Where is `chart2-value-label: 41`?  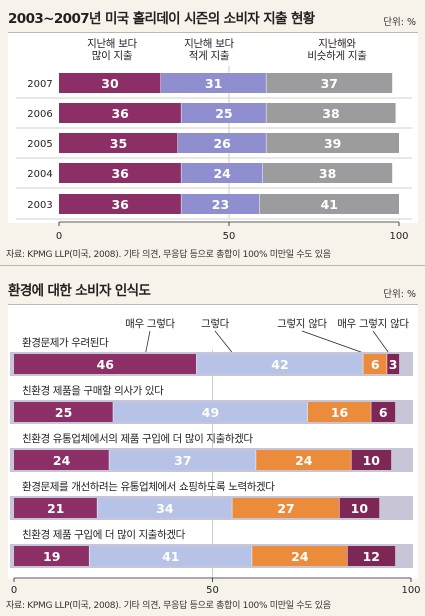 chart2-value-label: 41 is located at coordinates (170, 556).